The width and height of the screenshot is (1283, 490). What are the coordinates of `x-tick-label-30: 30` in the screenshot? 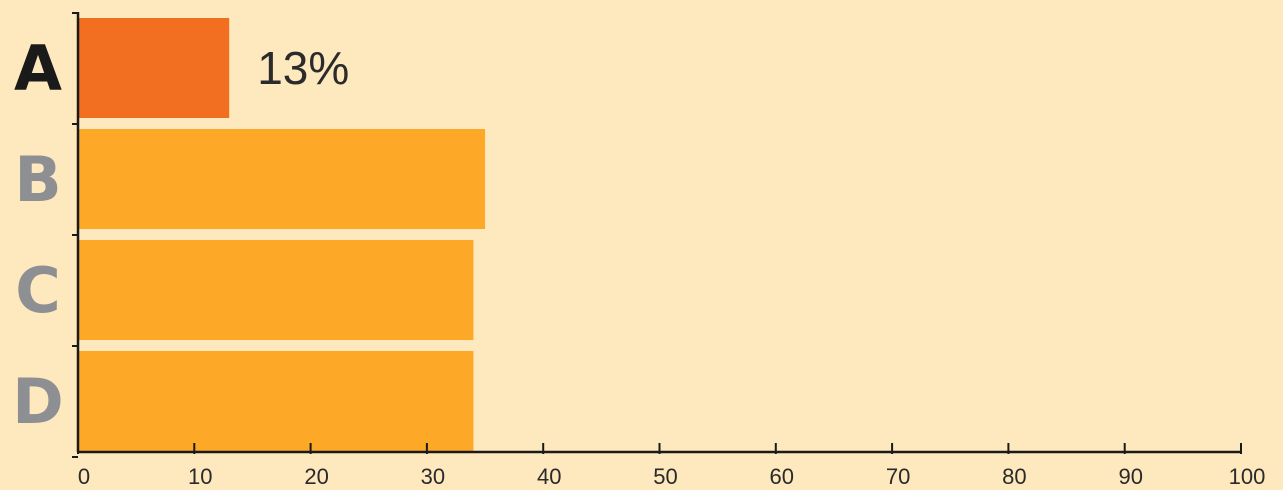 It's located at (433, 476).